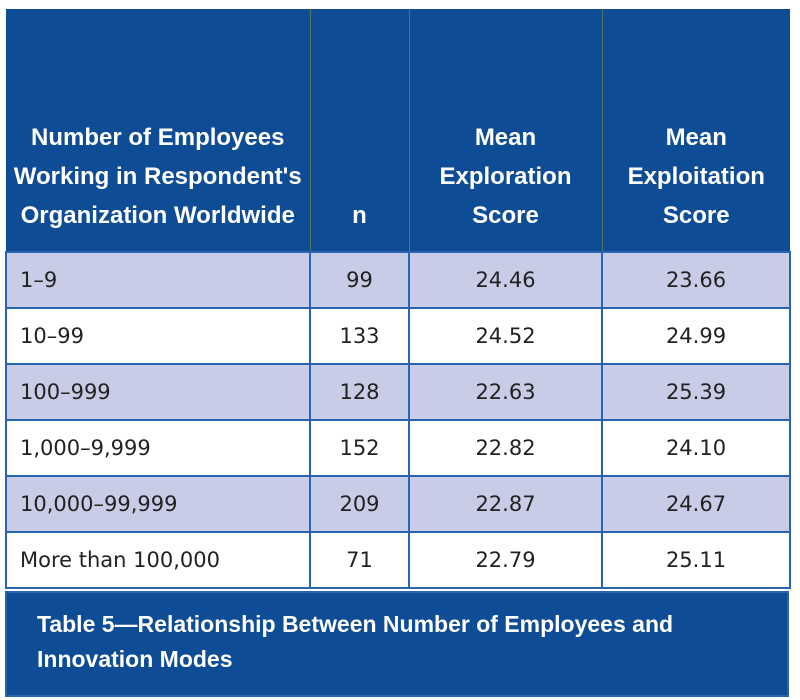  I want to click on cell-exploitation: 24.67, so click(696, 504).